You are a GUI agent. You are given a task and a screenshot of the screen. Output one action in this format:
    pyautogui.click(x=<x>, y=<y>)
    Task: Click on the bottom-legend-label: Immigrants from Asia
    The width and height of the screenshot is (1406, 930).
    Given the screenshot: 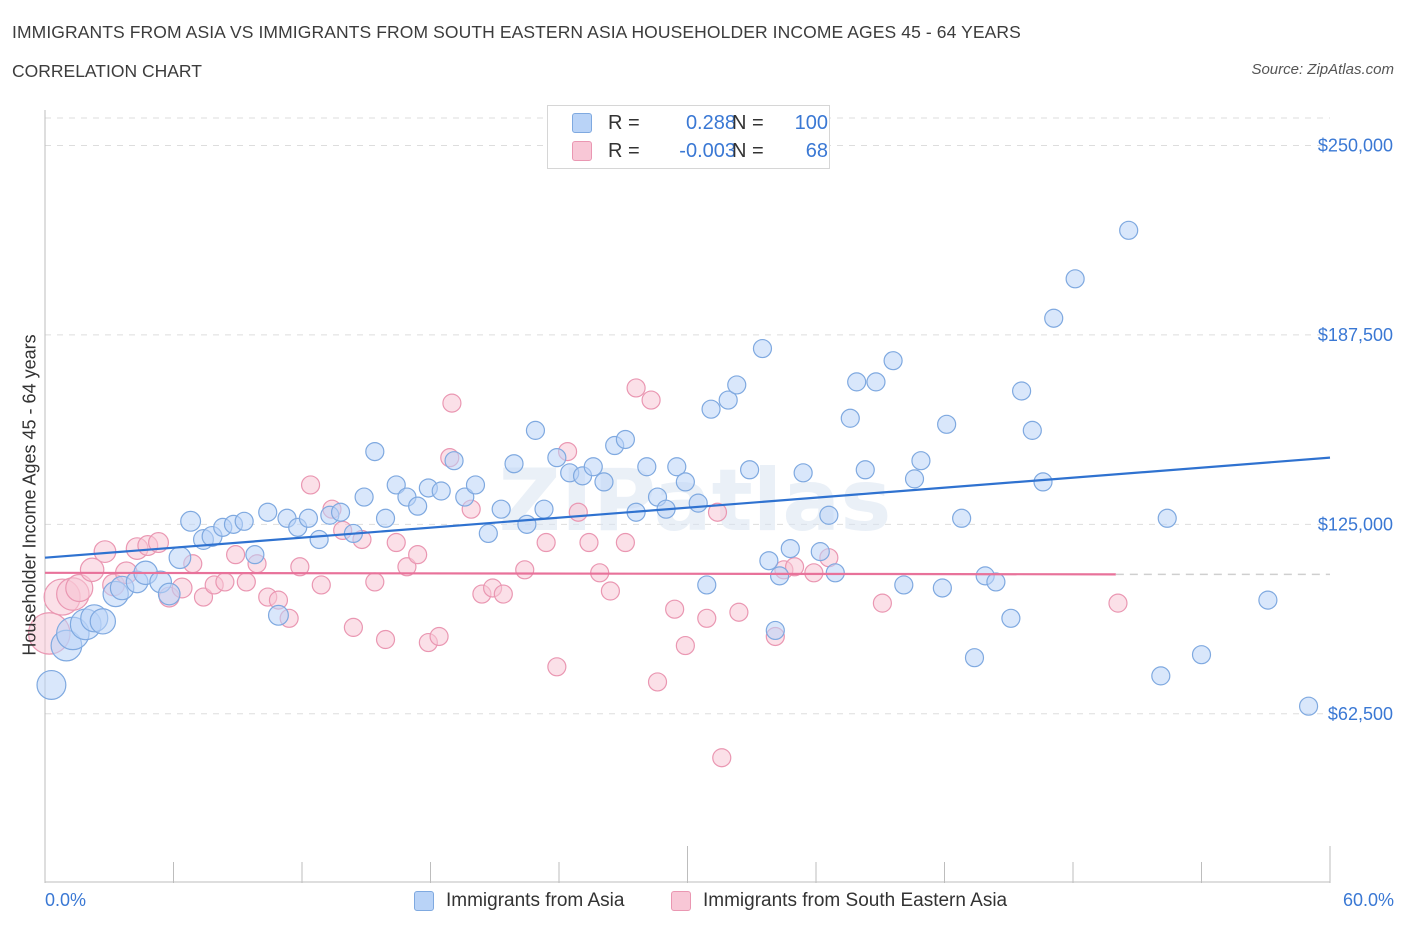 What is the action you would take?
    pyautogui.click(x=535, y=900)
    